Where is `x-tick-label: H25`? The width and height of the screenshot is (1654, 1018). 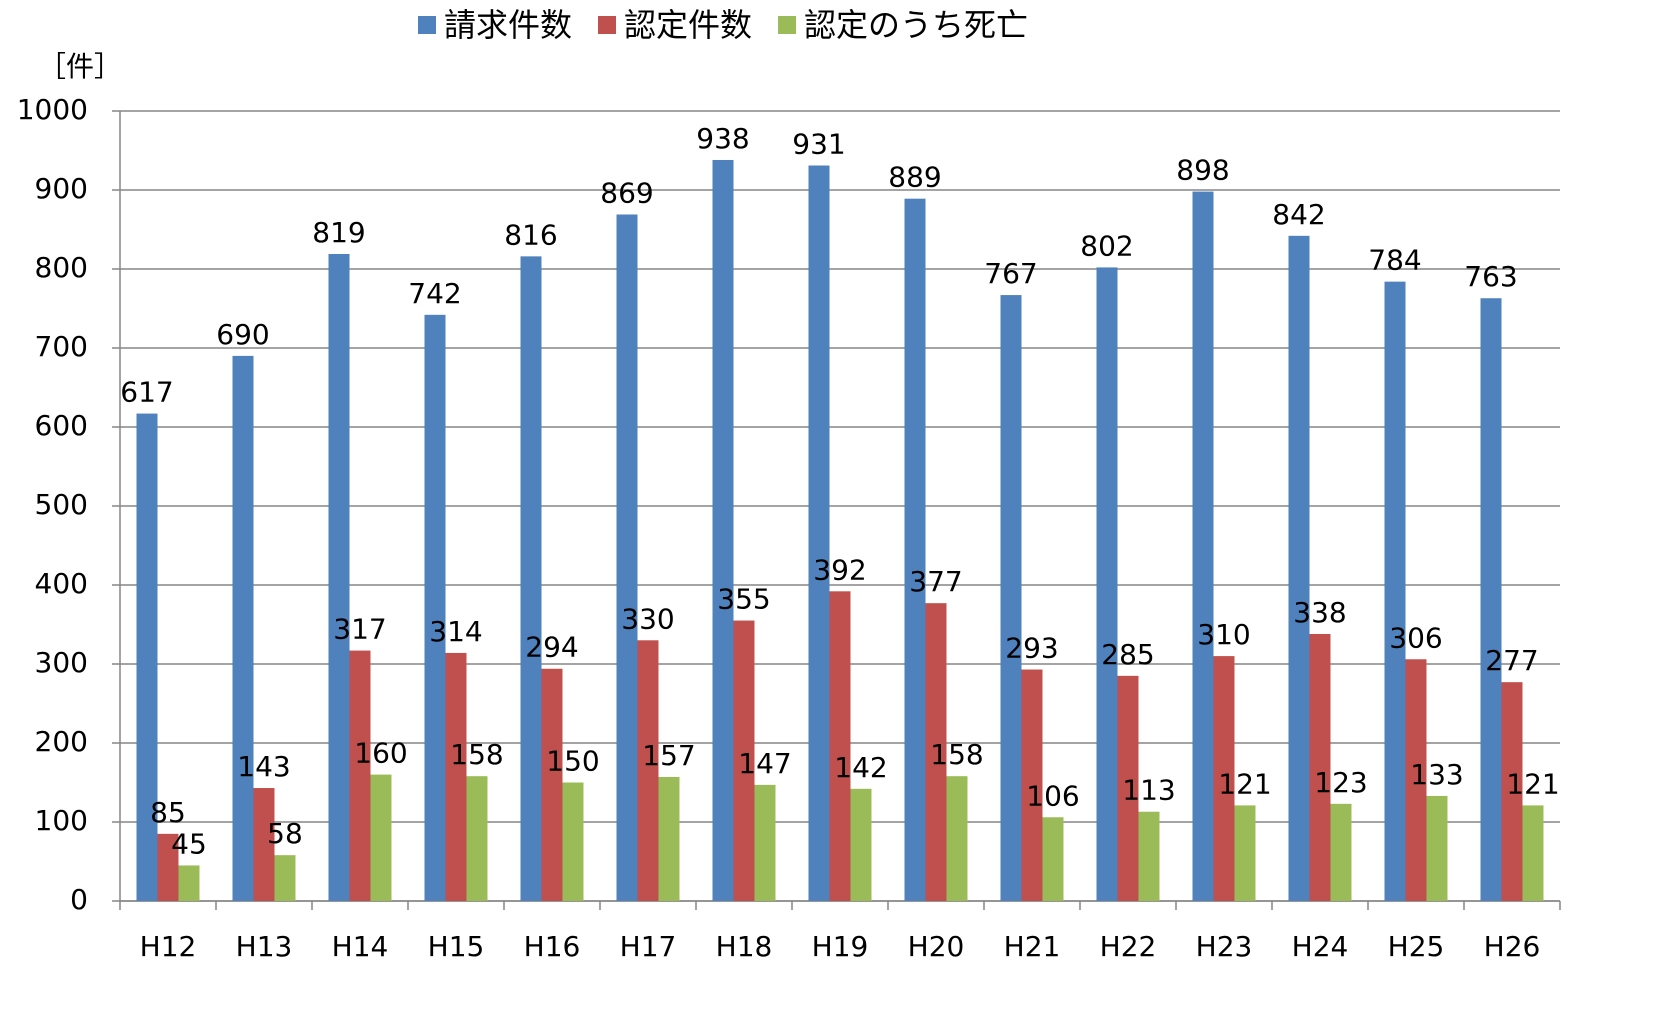 x-tick-label: H25 is located at coordinates (1416, 946).